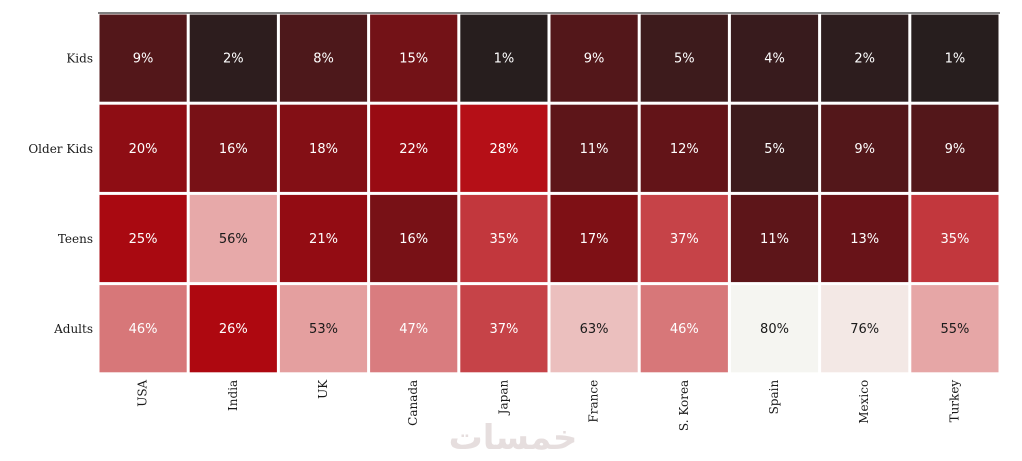 This screenshot has width=1022, height=461. Describe the element at coordinates (143, 392) in the screenshot. I see `column-label: USA` at that location.